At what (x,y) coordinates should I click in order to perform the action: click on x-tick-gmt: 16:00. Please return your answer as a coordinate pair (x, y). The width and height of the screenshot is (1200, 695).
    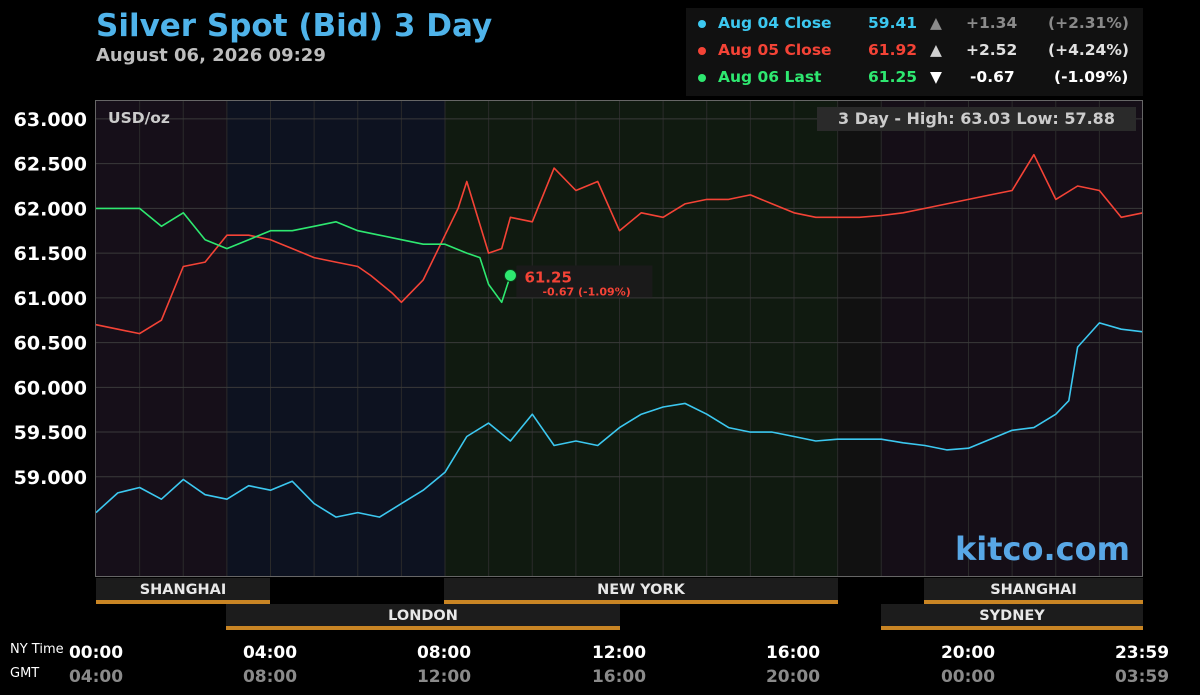
    Looking at the image, I should click on (619, 677).